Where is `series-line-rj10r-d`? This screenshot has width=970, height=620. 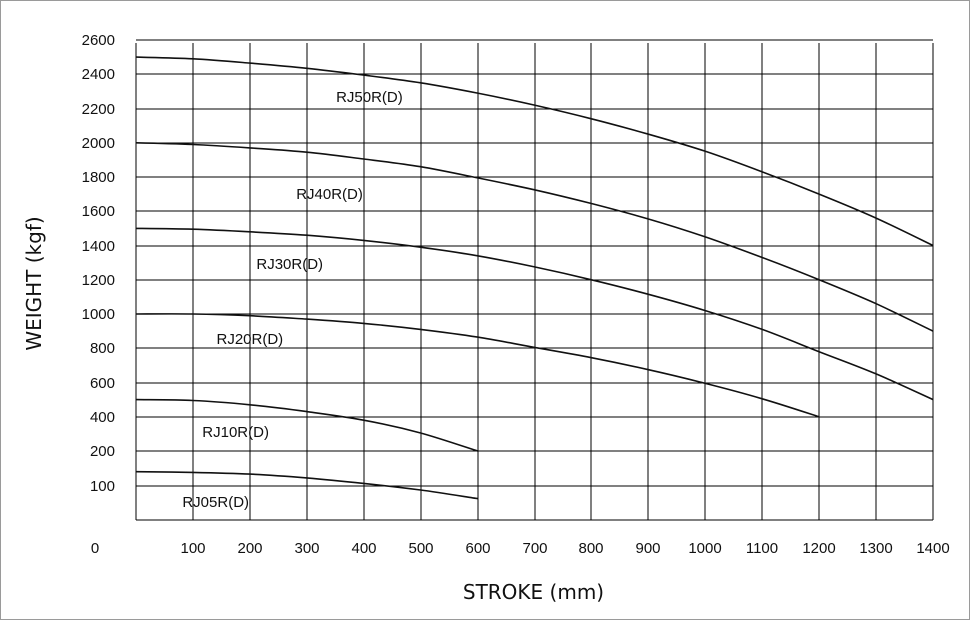 series-line-rj10r-d is located at coordinates (306, 425).